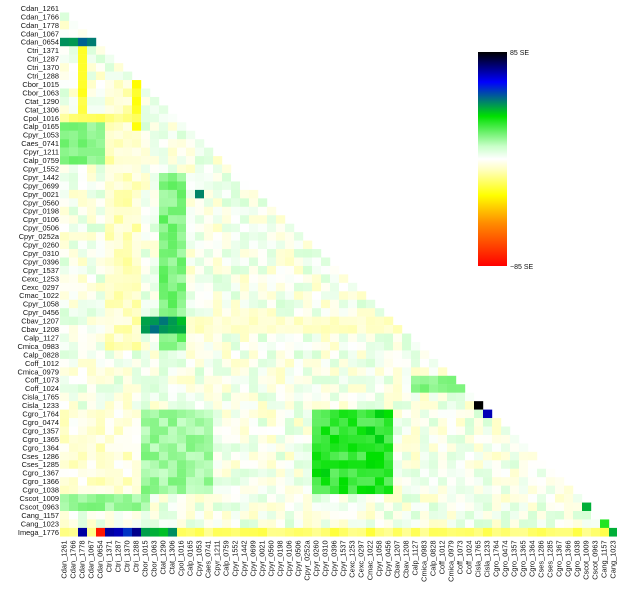  I want to click on row-label: Cbav_1207, so click(40, 321).